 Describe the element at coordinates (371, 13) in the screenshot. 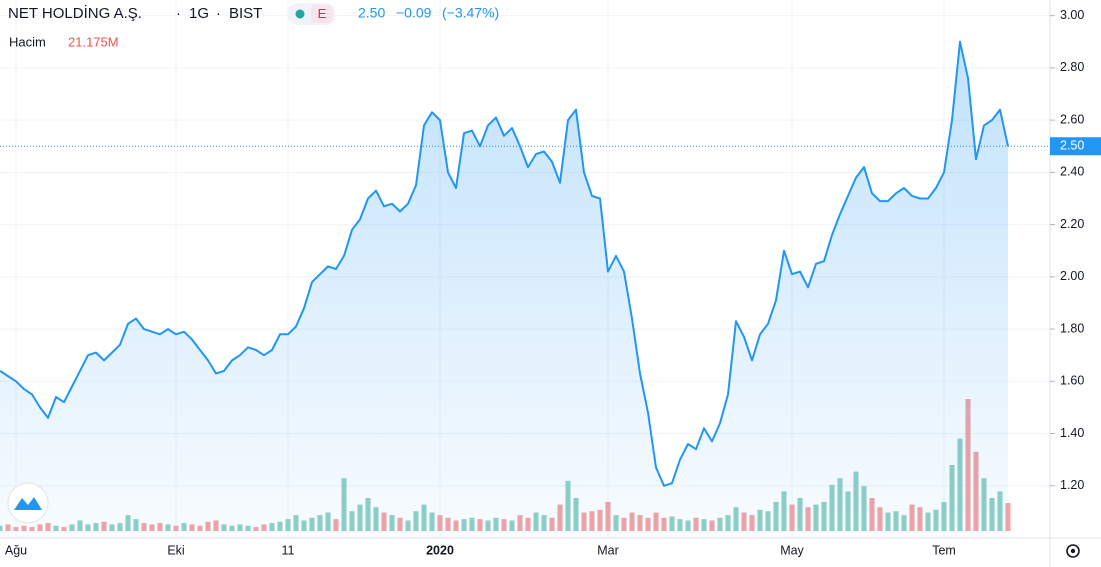

I see `last-price: 2.50` at that location.